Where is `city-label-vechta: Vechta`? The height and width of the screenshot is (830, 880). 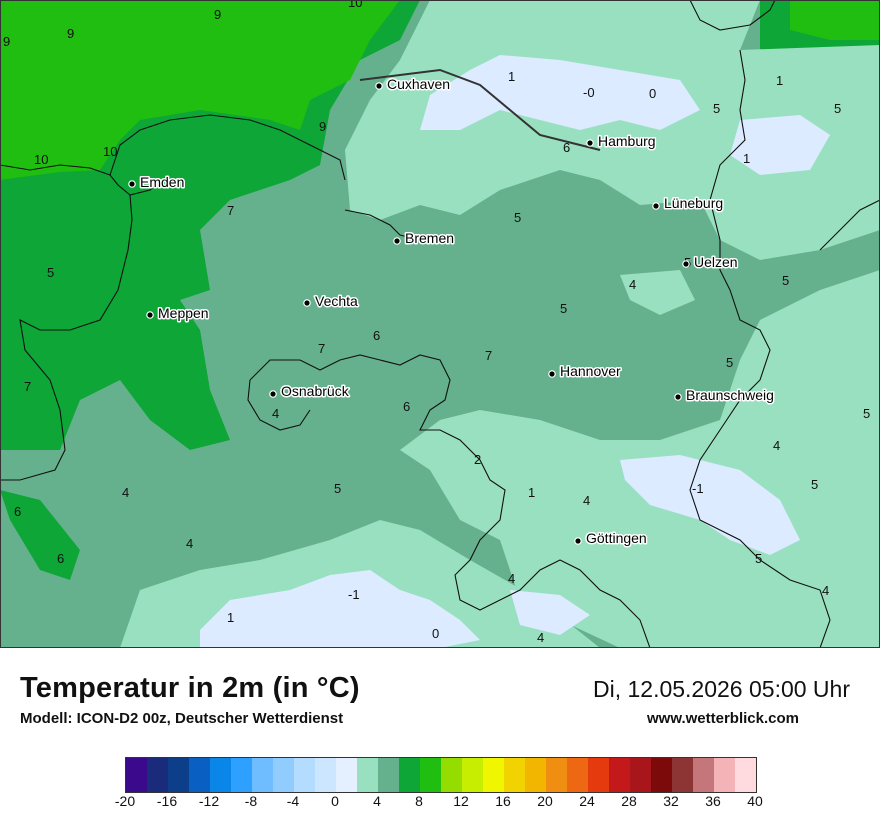 city-label-vechta: Vechta is located at coordinates (336, 301).